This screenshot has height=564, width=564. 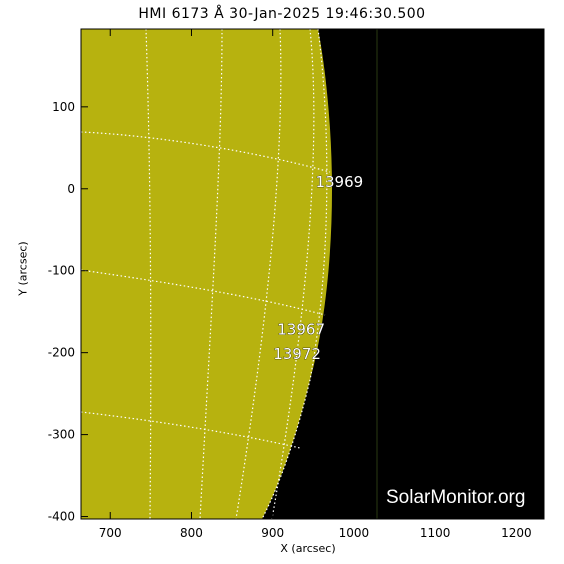 I want to click on active-region-label: 13969, so click(x=339, y=182).